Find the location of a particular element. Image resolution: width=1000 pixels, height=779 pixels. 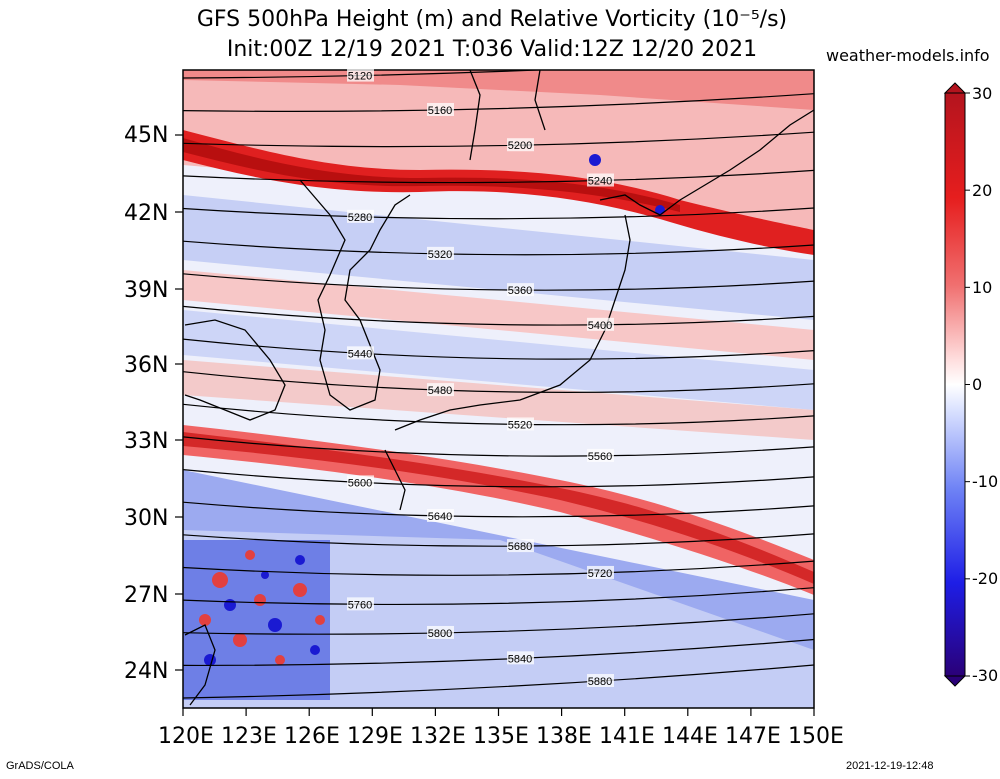

lat-label: 39N is located at coordinates (146, 290).